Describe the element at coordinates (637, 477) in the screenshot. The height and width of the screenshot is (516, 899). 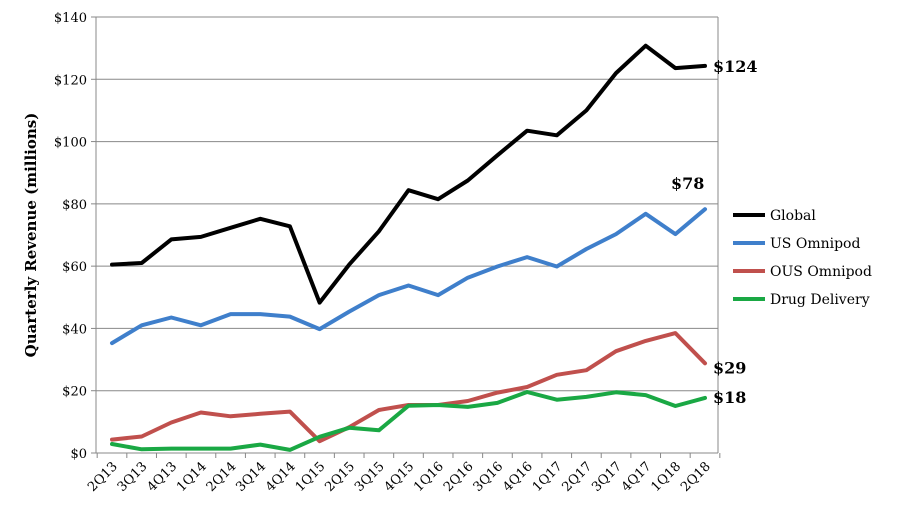
I see `x-tick-label: 4Q17` at that location.